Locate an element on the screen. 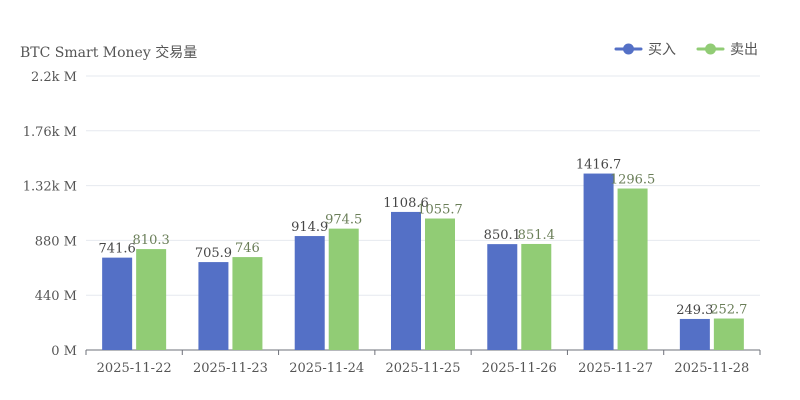 Image resolution: width=800 pixels, height=400 pixels. legend: 买入 卖出 is located at coordinates (686, 50).